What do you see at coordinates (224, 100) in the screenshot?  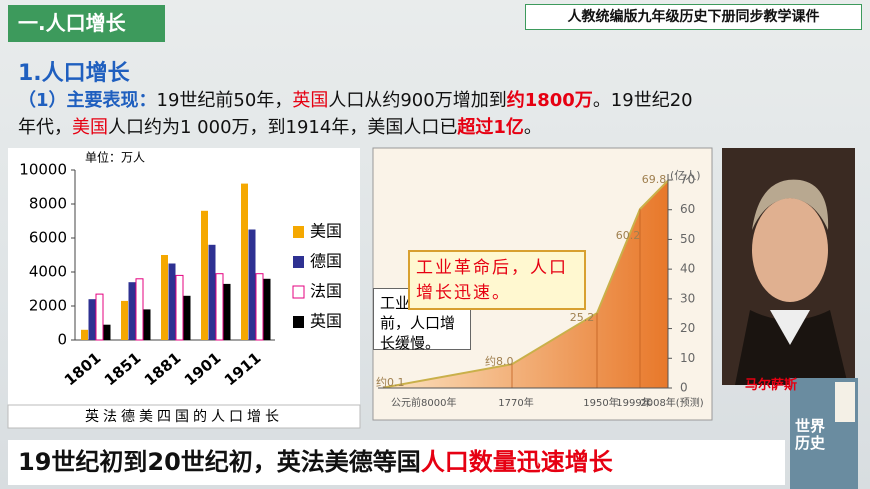 I see `text-run: 19世纪前50年，` at bounding box center [224, 100].